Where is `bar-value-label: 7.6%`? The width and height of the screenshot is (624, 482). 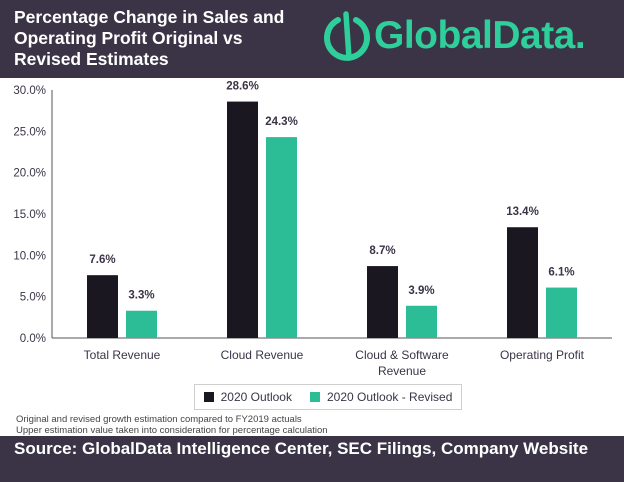
bar-value-label: 7.6% is located at coordinates (102, 260).